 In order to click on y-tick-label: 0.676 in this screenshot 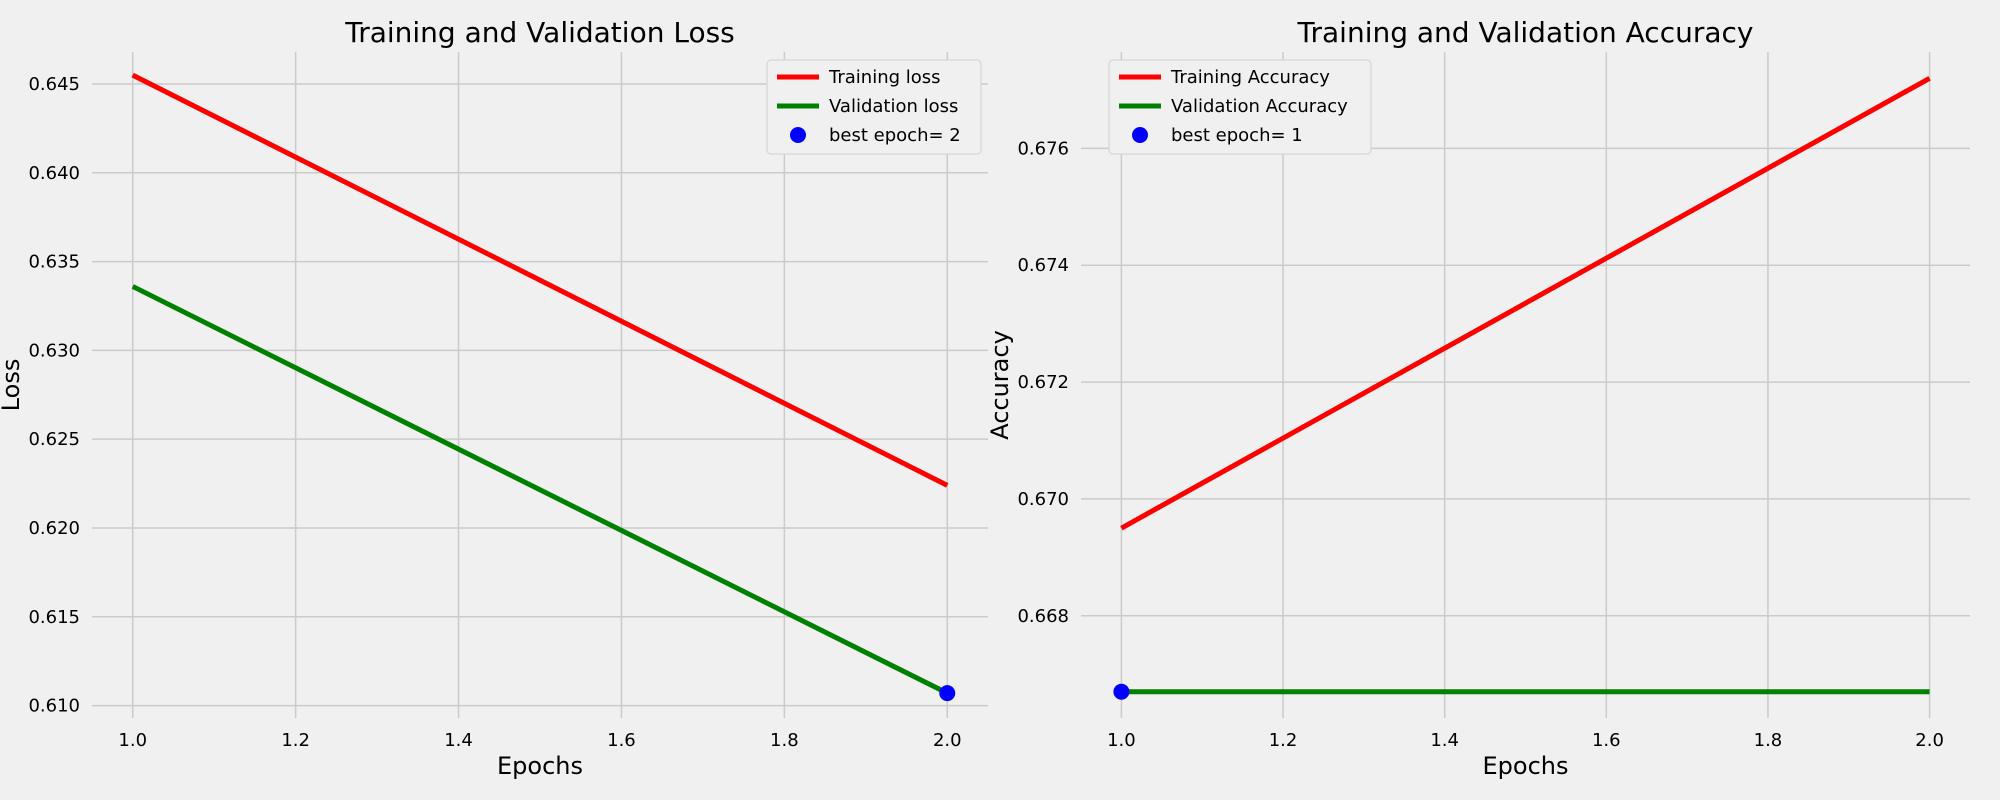, I will do `click(1043, 148)`.